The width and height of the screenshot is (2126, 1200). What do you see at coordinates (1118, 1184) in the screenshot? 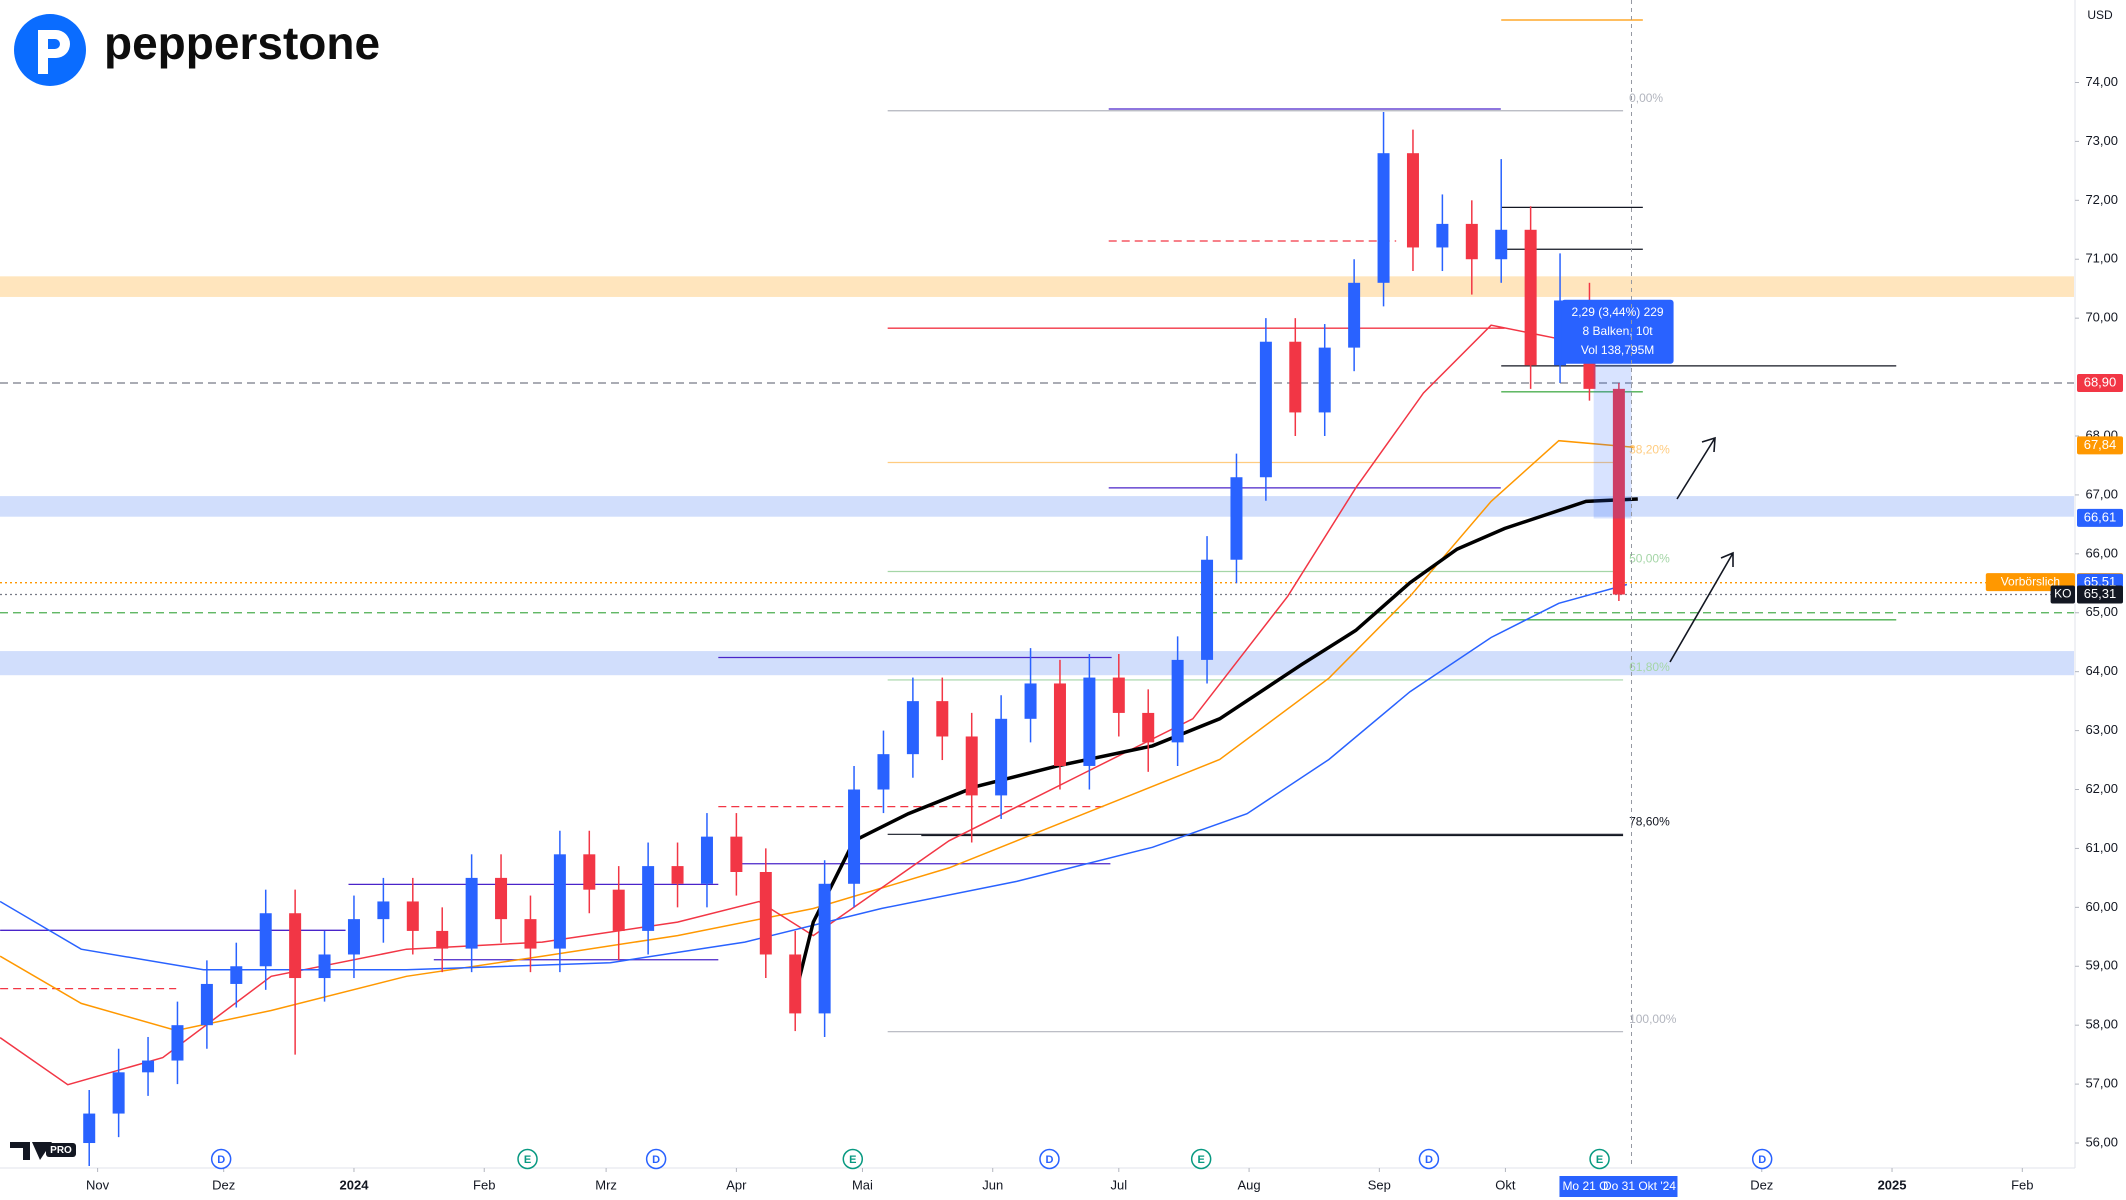
I see `x-tick-label: Jul` at bounding box center [1118, 1184].